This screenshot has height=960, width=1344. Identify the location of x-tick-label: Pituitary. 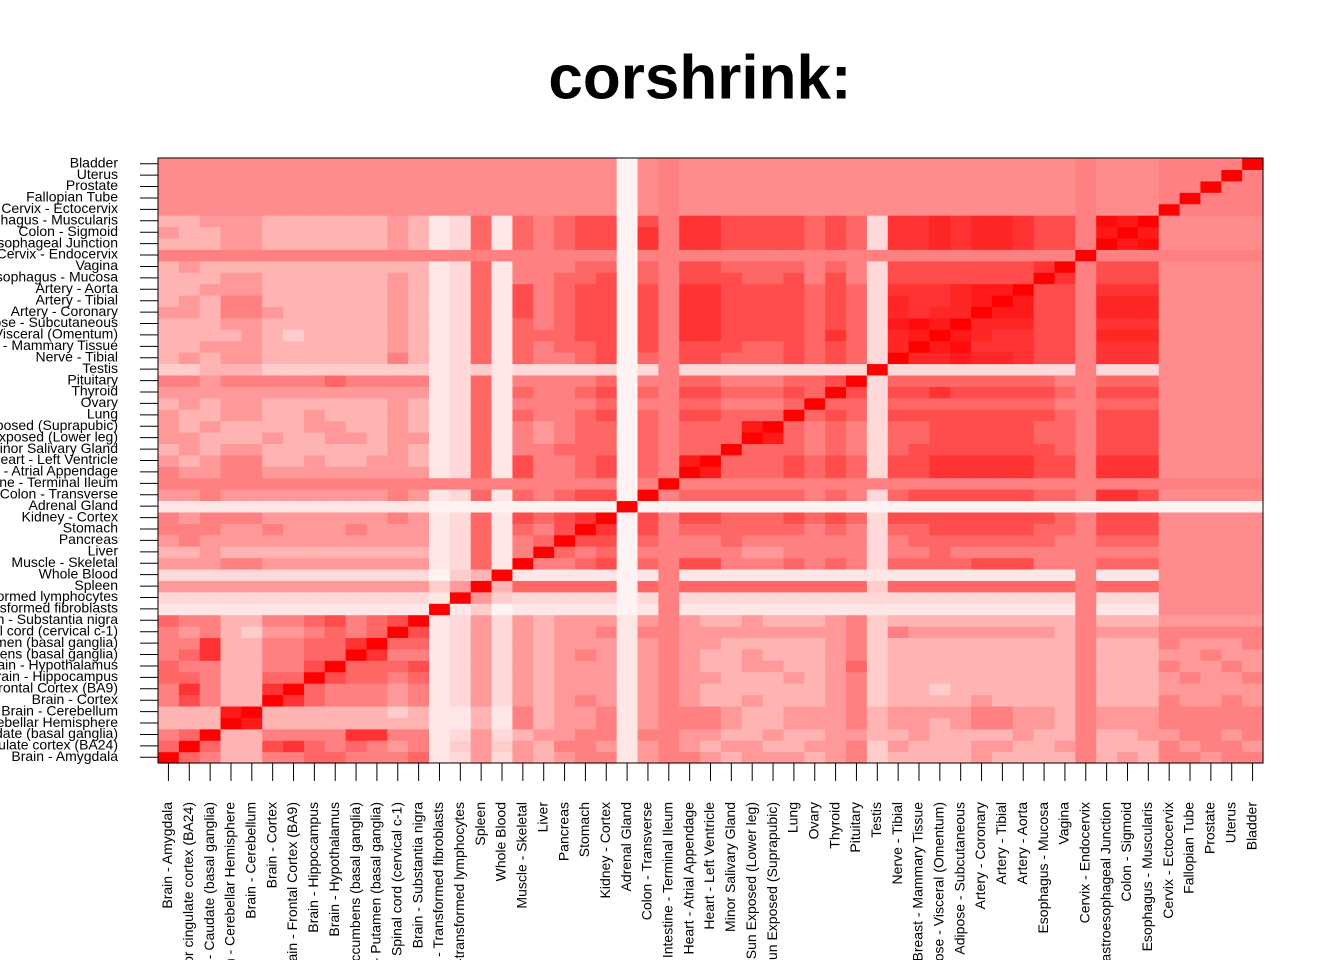
(855, 827).